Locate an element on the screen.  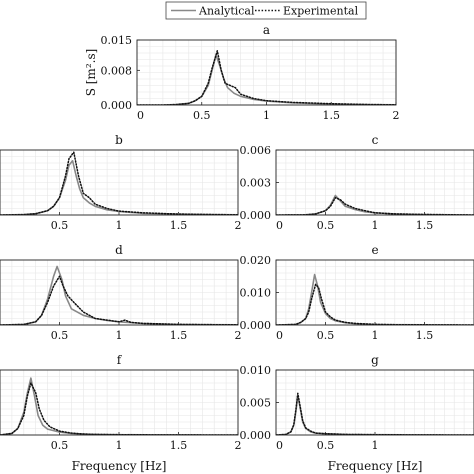
subplot-title: c is located at coordinates (375, 140).